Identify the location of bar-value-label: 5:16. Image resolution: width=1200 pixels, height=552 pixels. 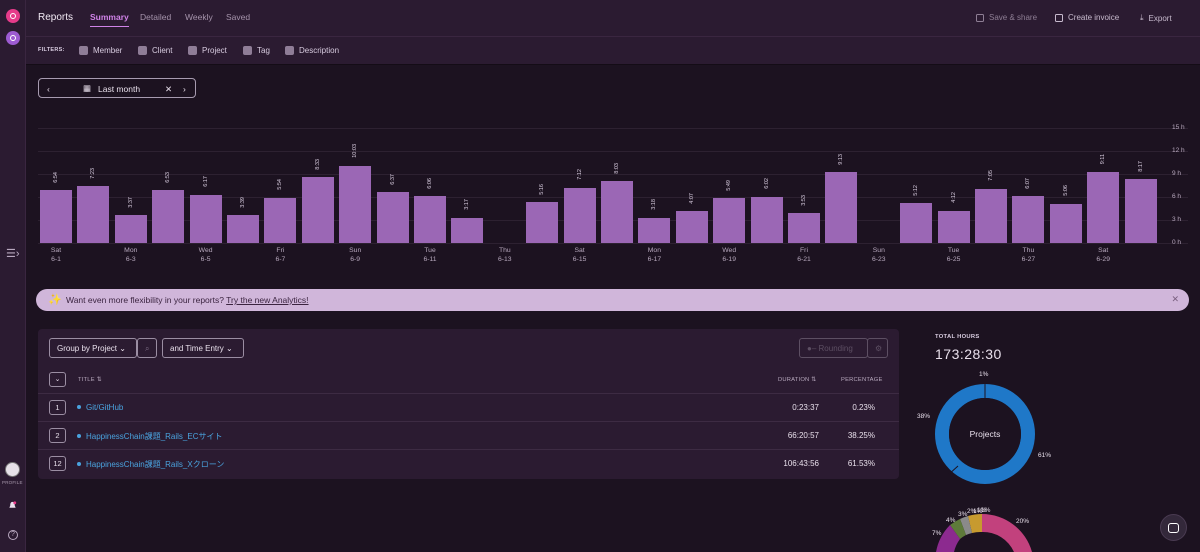
(542, 189).